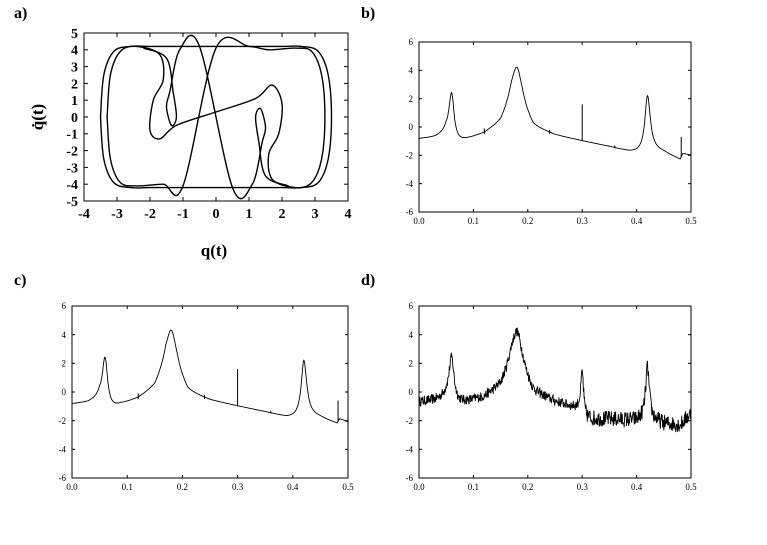  Describe the element at coordinates (410, 212) in the screenshot. I see `y-tick-label-b: -6` at that location.